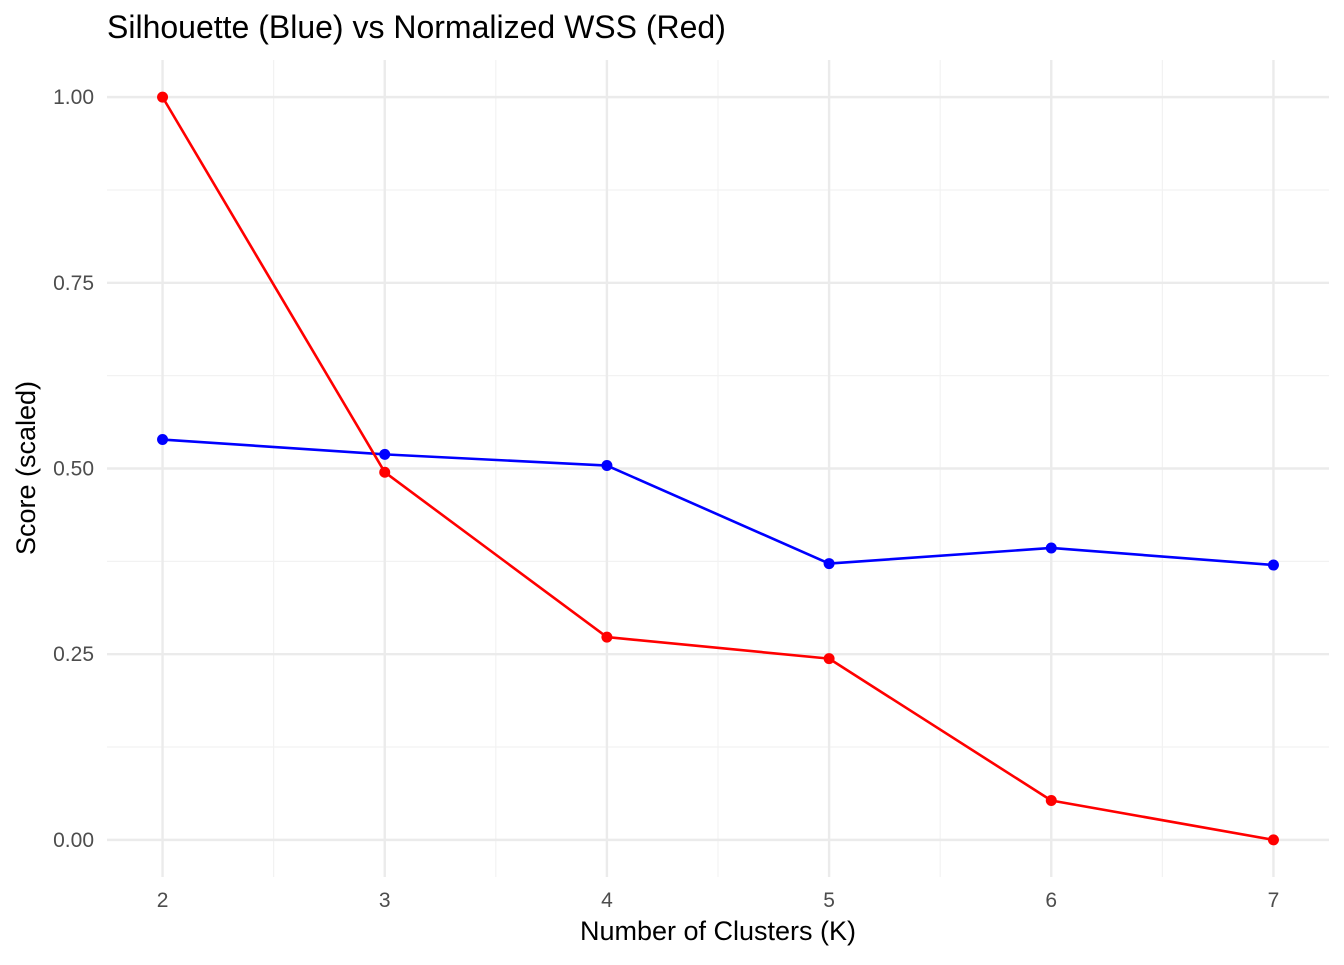 This screenshot has width=1344, height=965. Describe the element at coordinates (1051, 900) in the screenshot. I see `x-tick-label: 6` at that location.